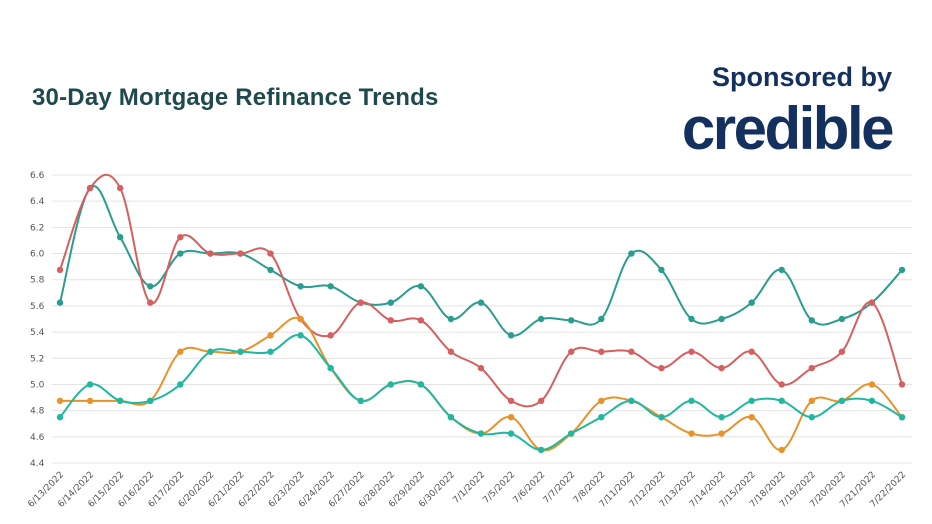 The height and width of the screenshot is (524, 932). I want to click on sponsor-block: Sponsored by credible, so click(788, 112).